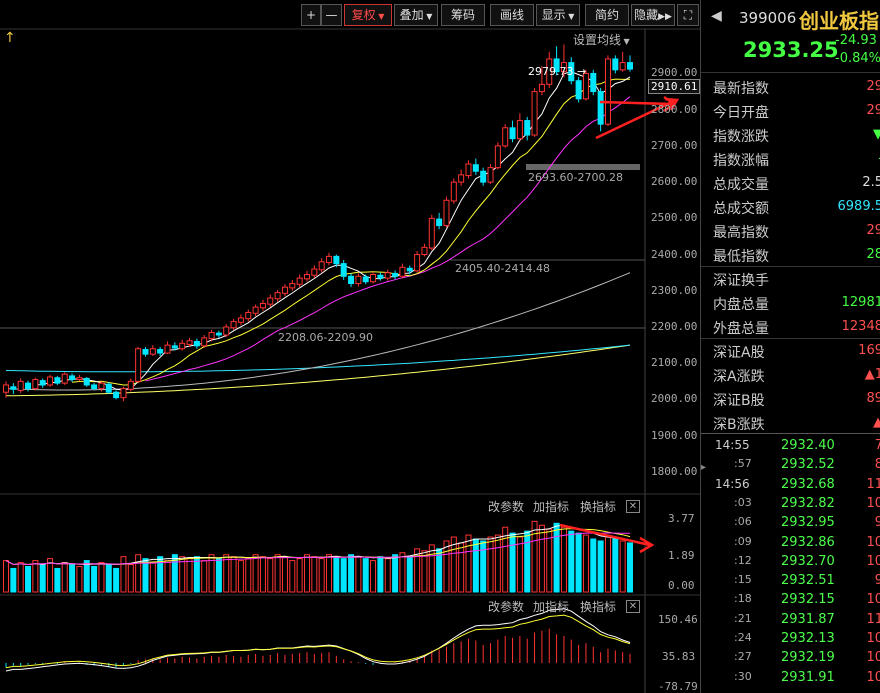  Describe the element at coordinates (653, 15) in the screenshot. I see `yincang-button: 隐藏▶▶` at that location.